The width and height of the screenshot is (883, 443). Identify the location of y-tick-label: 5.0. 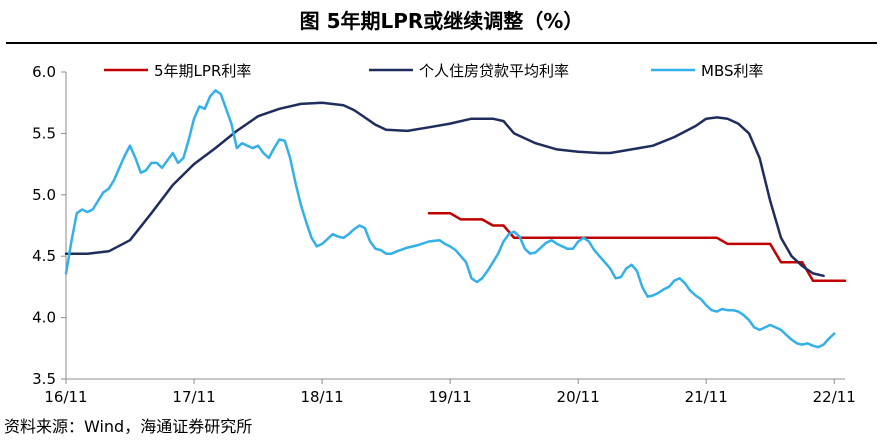
(44, 195).